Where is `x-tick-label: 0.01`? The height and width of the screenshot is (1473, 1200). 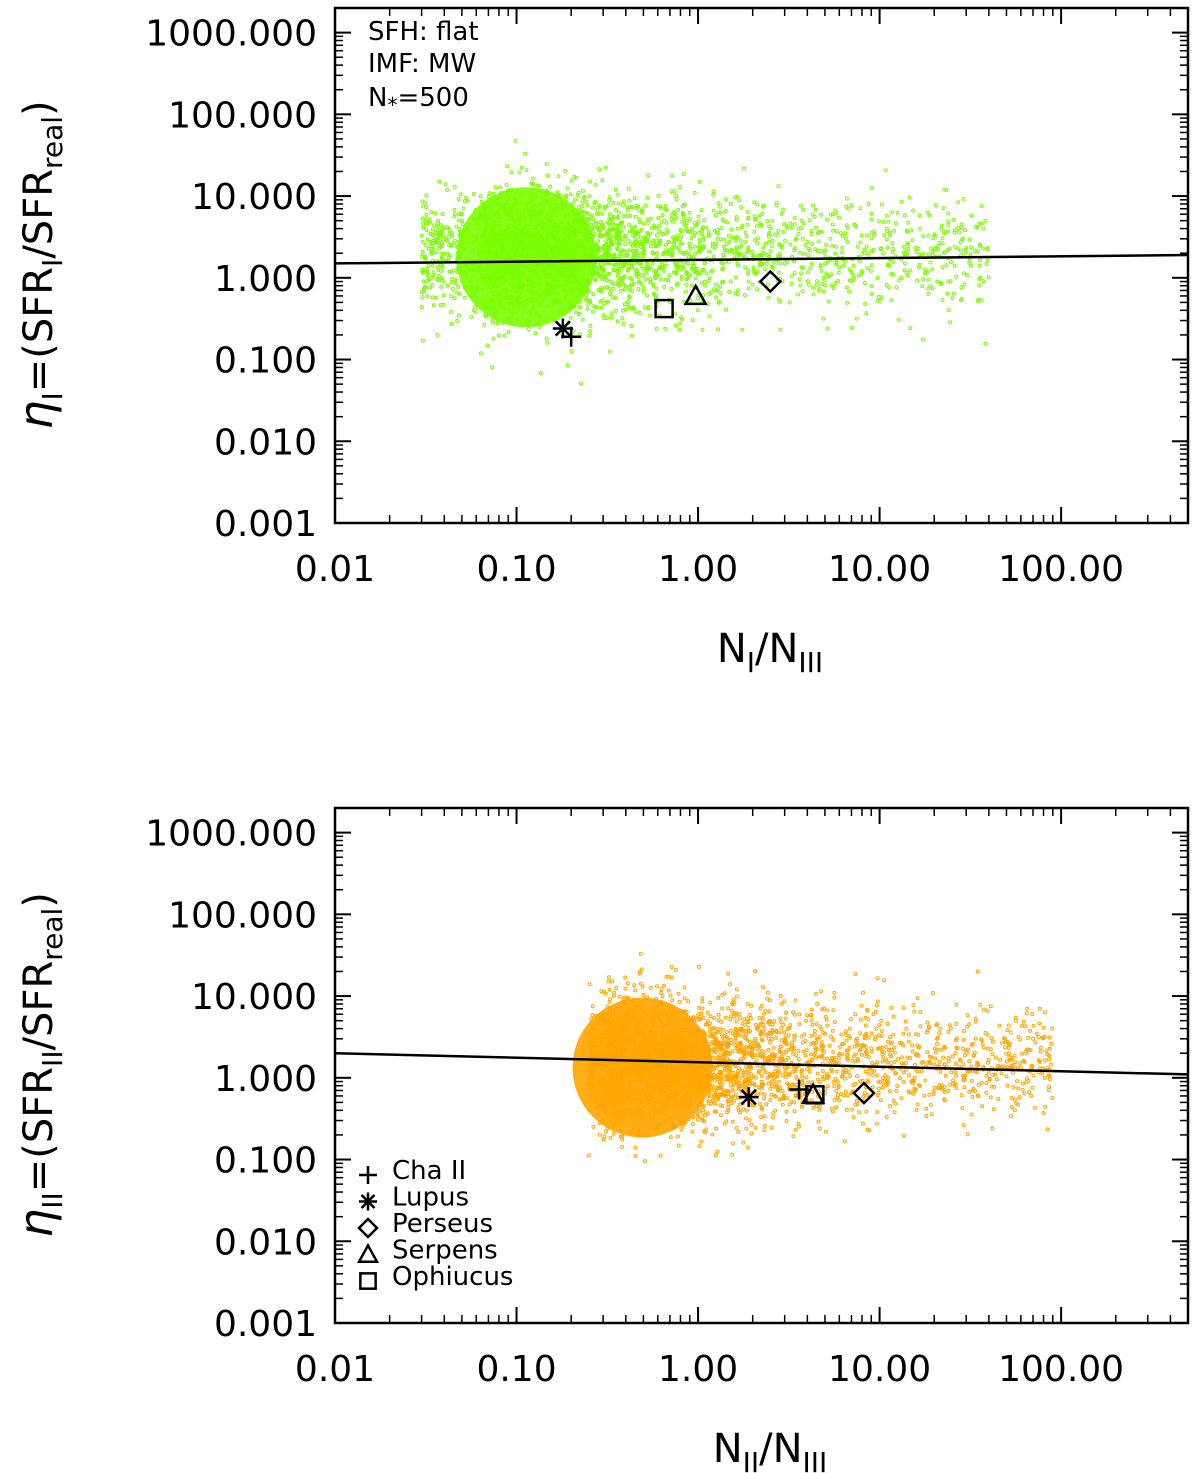
x-tick-label: 0.01 is located at coordinates (335, 569).